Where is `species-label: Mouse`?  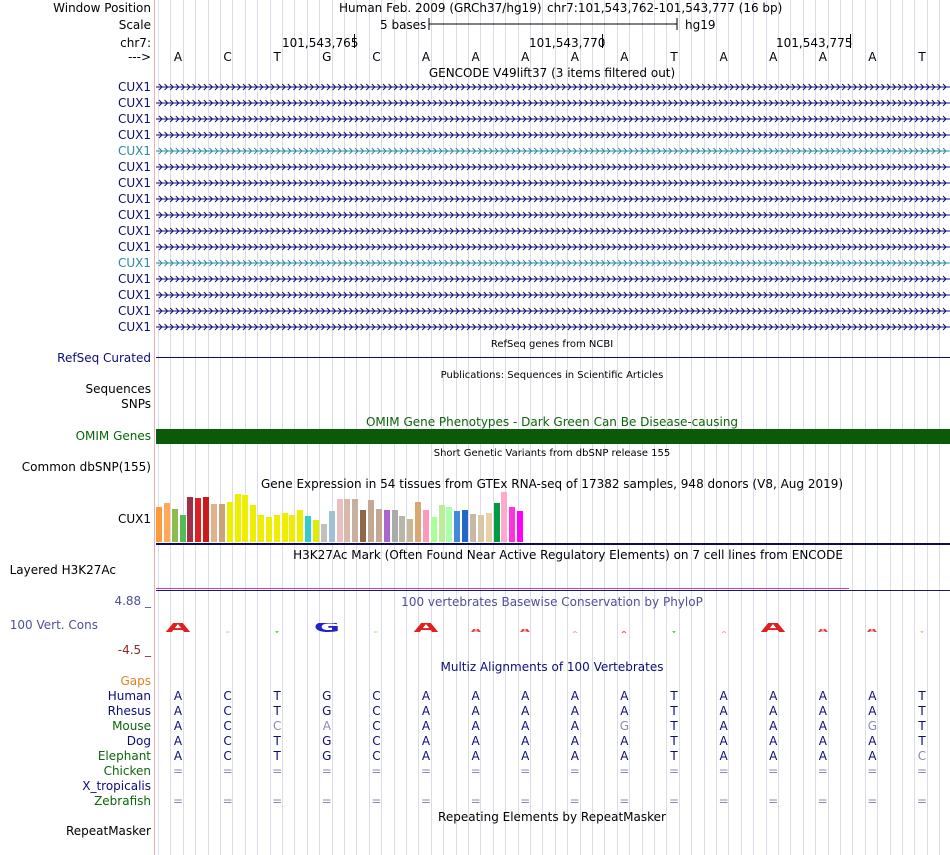 species-label: Mouse is located at coordinates (131, 726).